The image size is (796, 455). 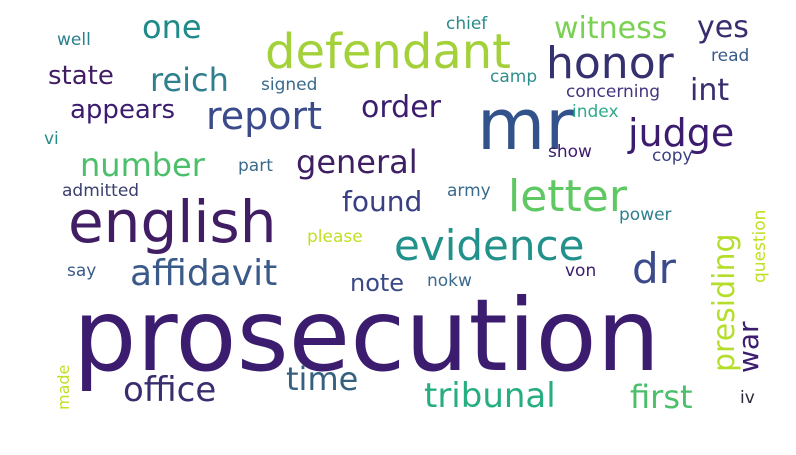 What do you see at coordinates (82, 271) in the screenshot?
I see `word-say: say` at bounding box center [82, 271].